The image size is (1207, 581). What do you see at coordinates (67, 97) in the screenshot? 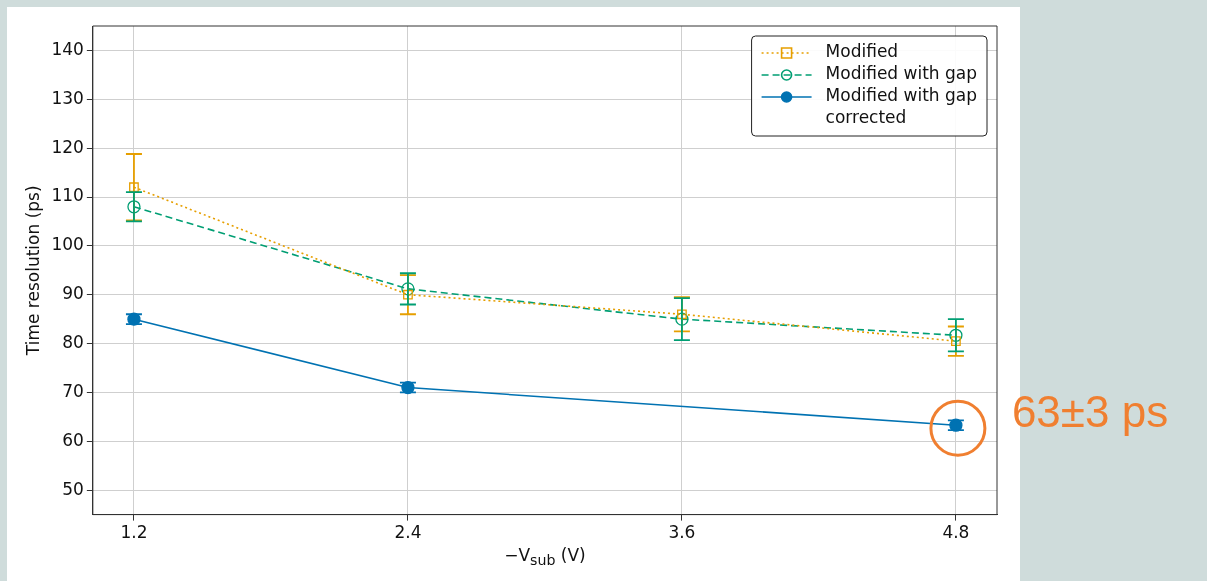
I see `y-tick-label: 130` at bounding box center [67, 97].